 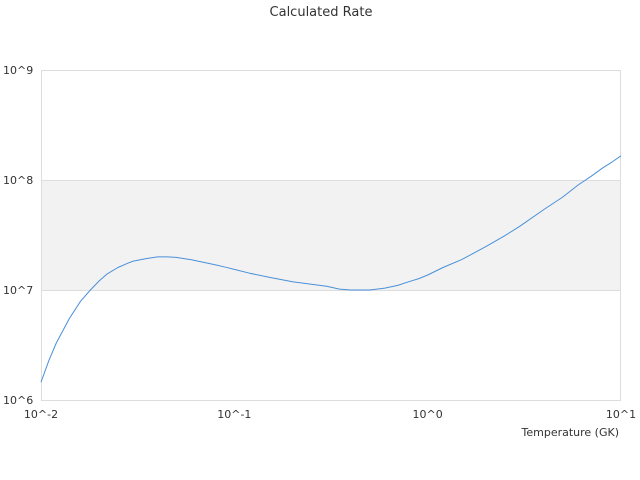 I want to click on x-axis-title: Temperature (GK), so click(x=570, y=432).